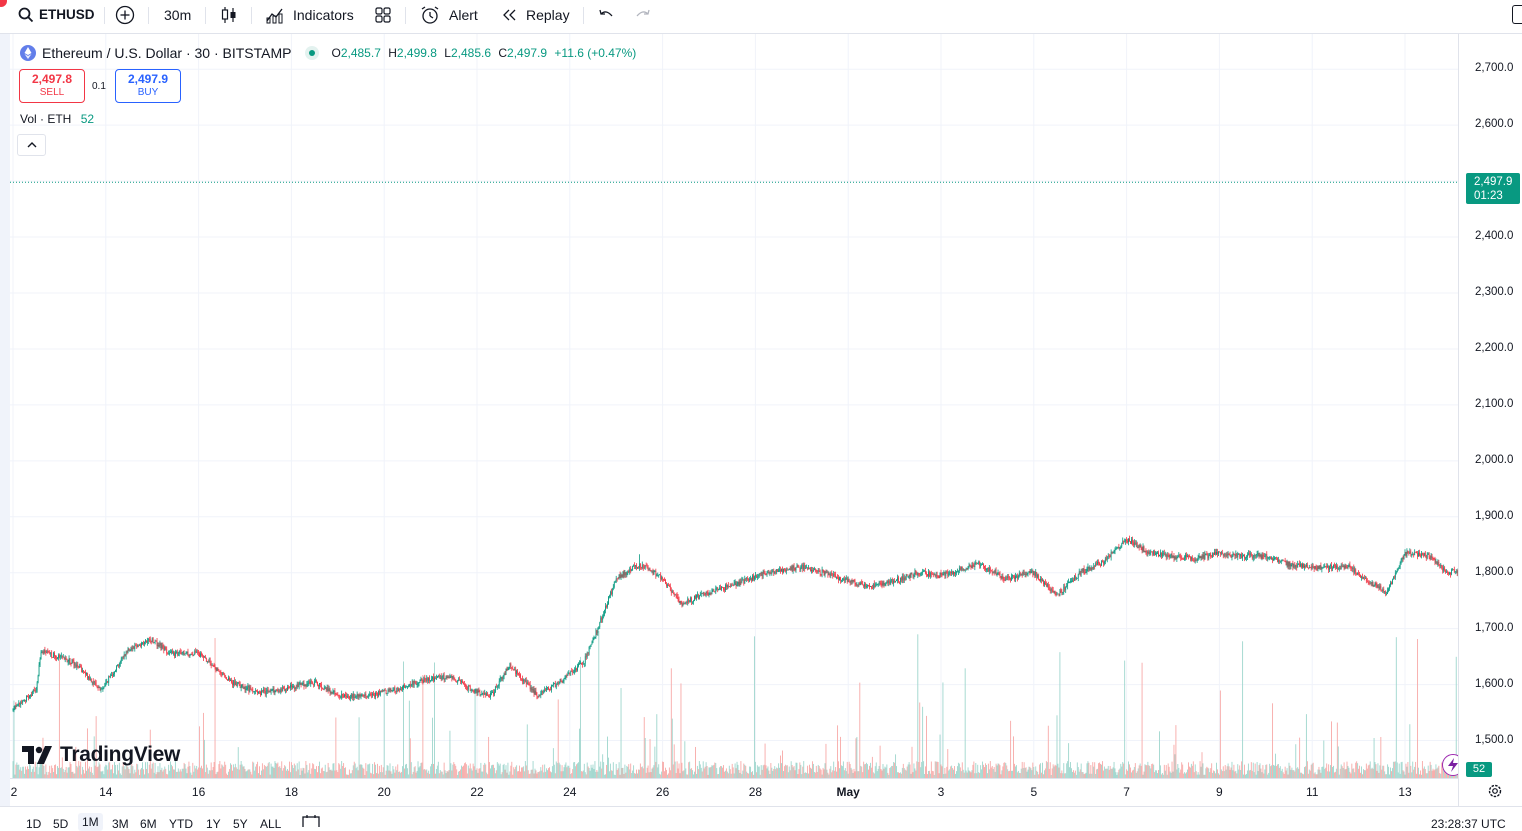  I want to click on chart-type-button, so click(229, 14).